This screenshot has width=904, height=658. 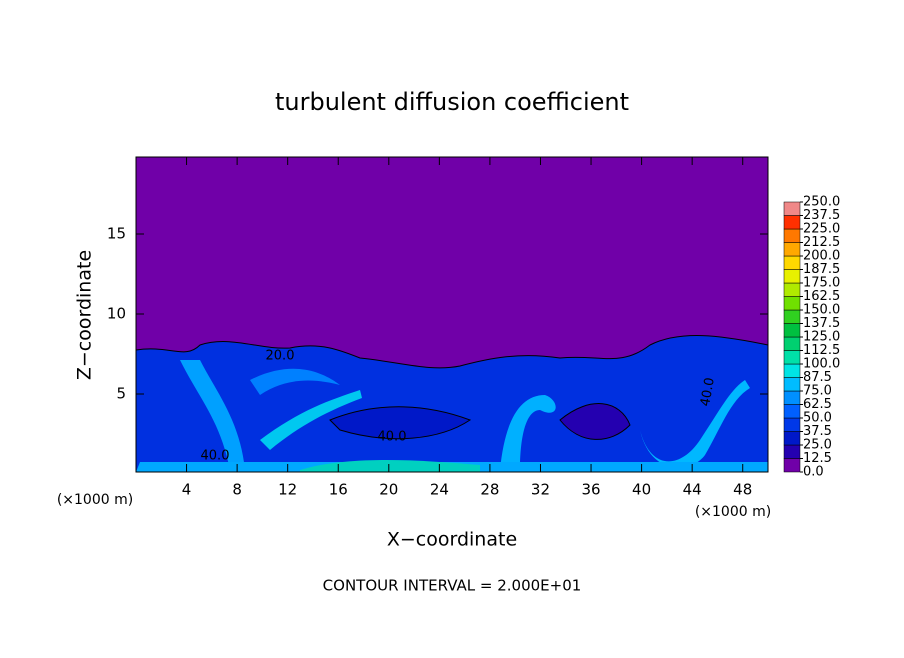 What do you see at coordinates (287, 490) in the screenshot?
I see `x-tick-label: 12` at bounding box center [287, 490].